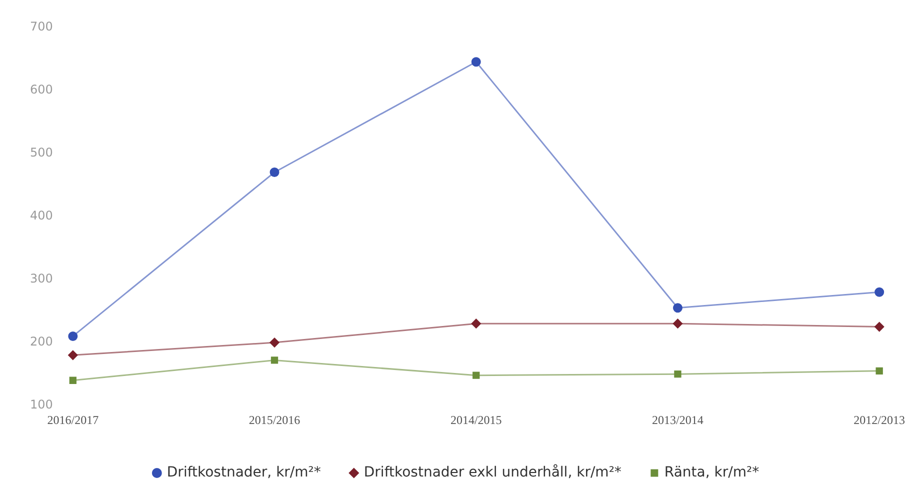  I want to click on x-tick-label: 2013/2014, so click(678, 419).